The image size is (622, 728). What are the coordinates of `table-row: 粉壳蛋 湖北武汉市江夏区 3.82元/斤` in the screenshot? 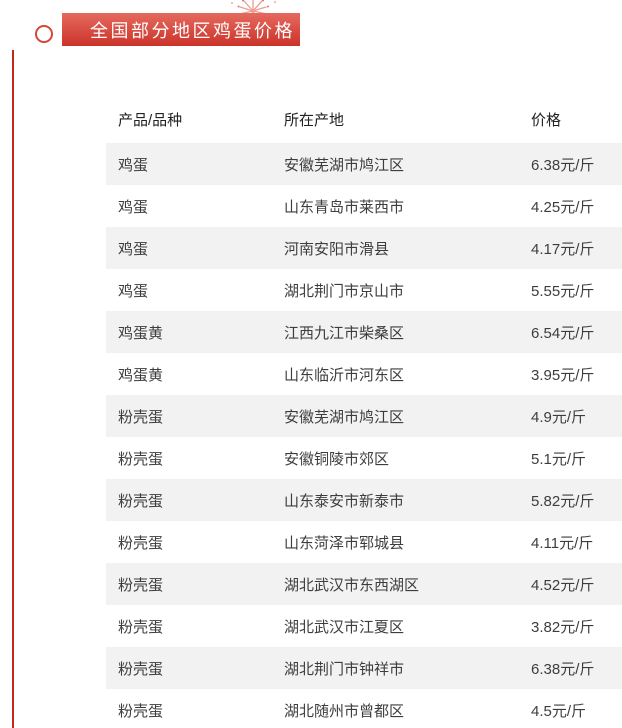 It's located at (364, 626).